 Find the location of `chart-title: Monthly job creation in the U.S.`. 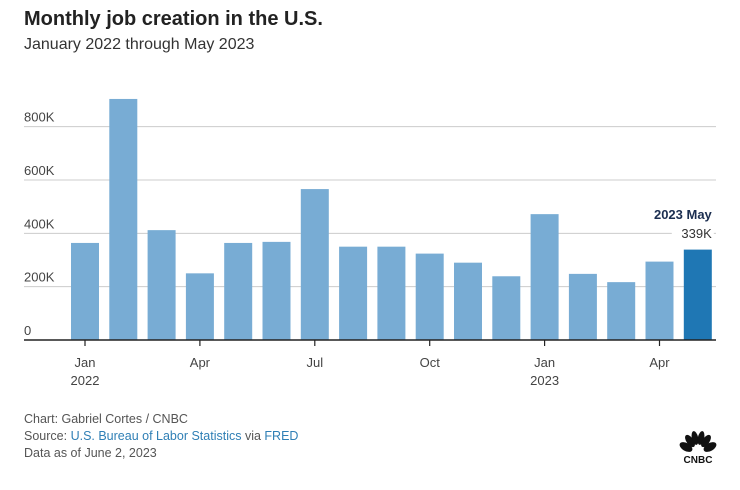

chart-title: Monthly job creation in the U.S. is located at coordinates (173, 19).